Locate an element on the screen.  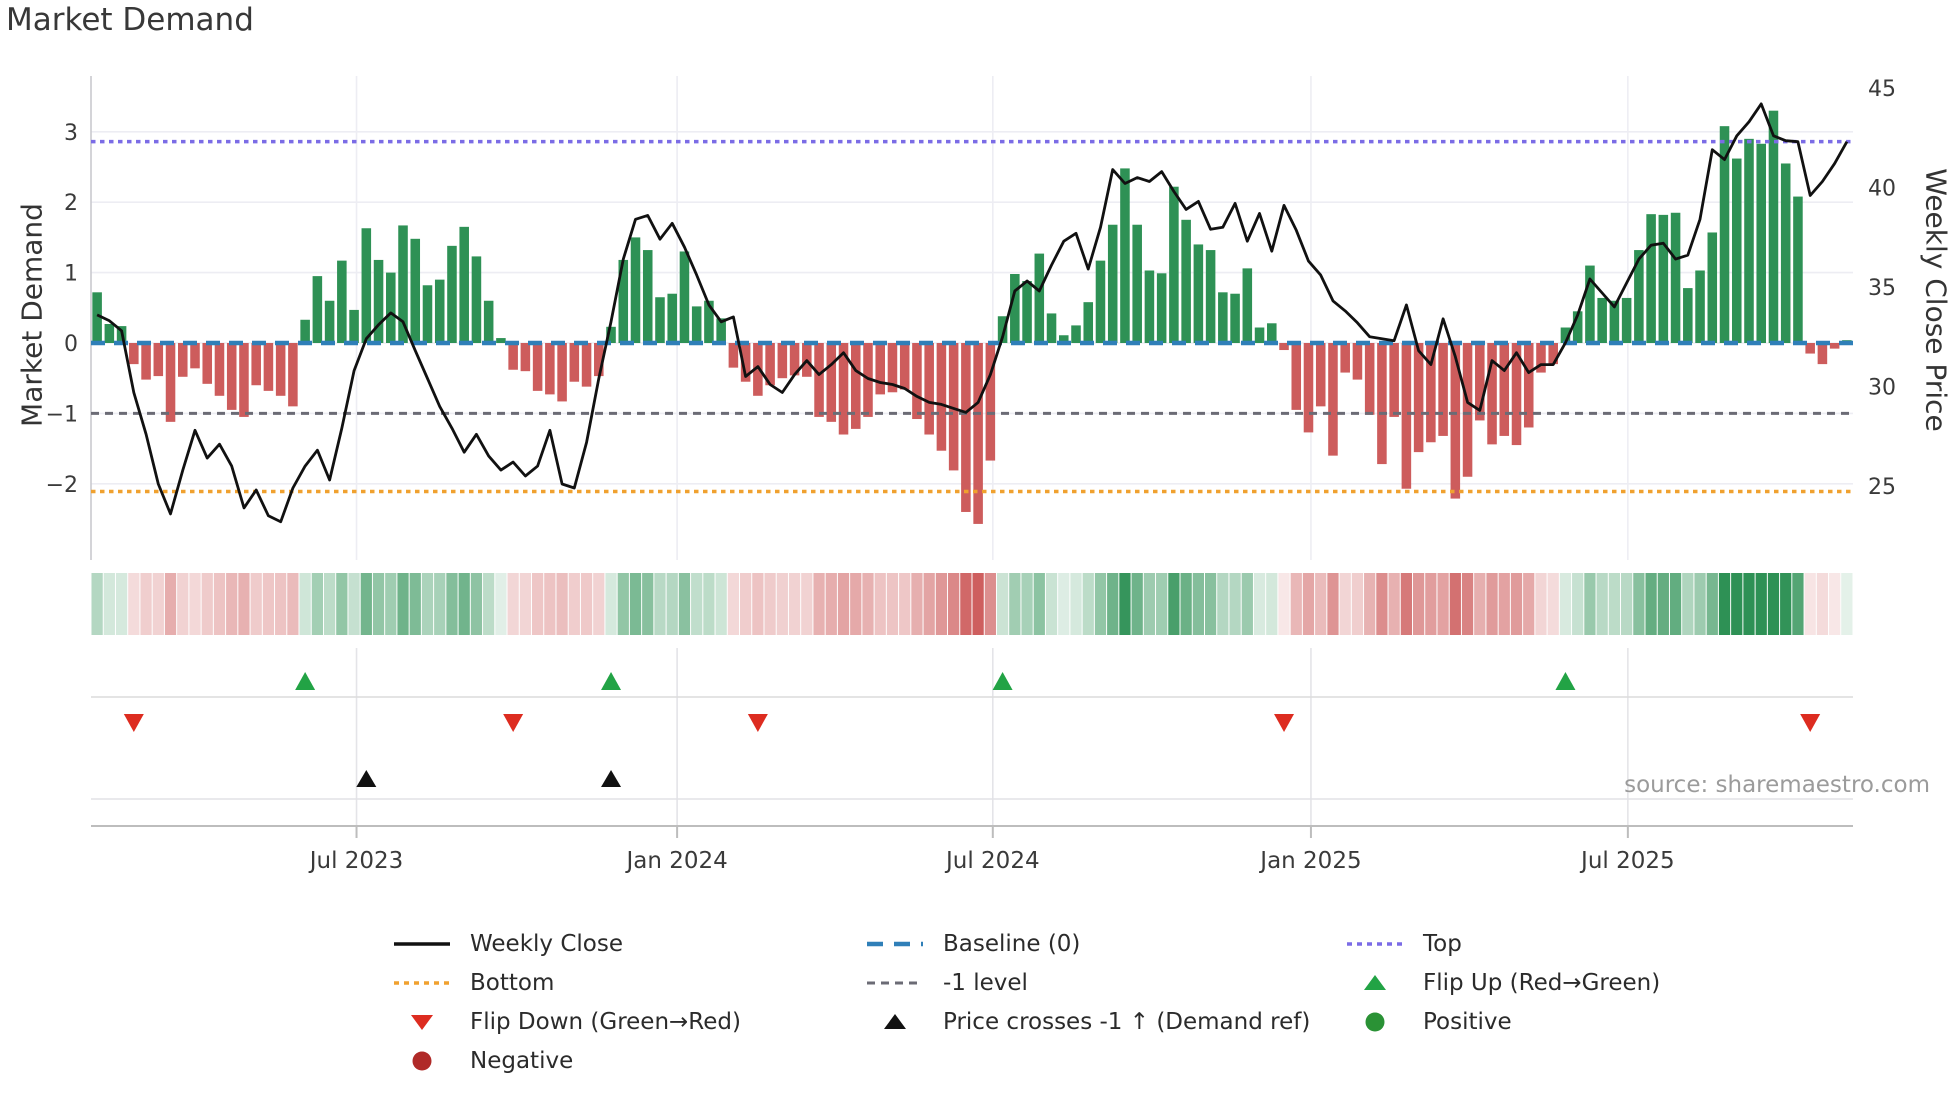
legend-item-price-cross: Price crosses -1 ↑ (Demand ref) is located at coordinates (1105, 1021).